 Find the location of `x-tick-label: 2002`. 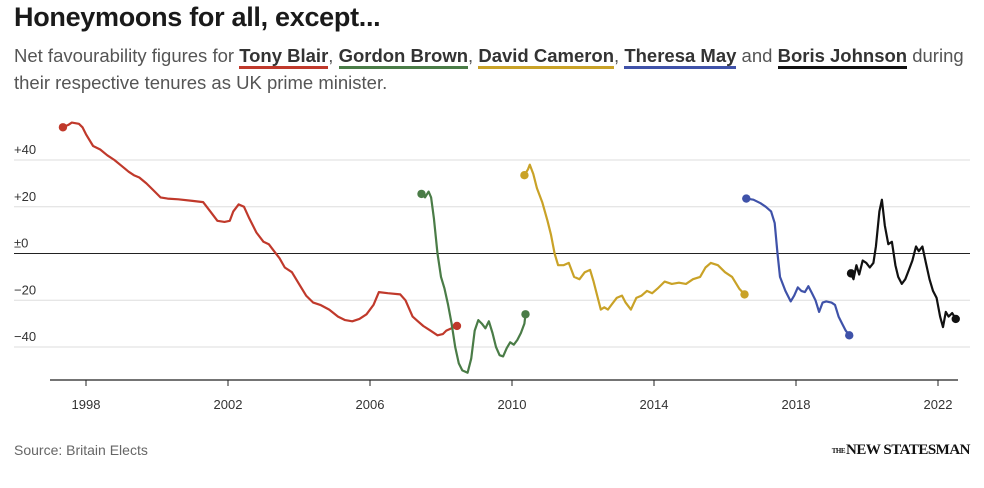

x-tick-label: 2002 is located at coordinates (228, 404).